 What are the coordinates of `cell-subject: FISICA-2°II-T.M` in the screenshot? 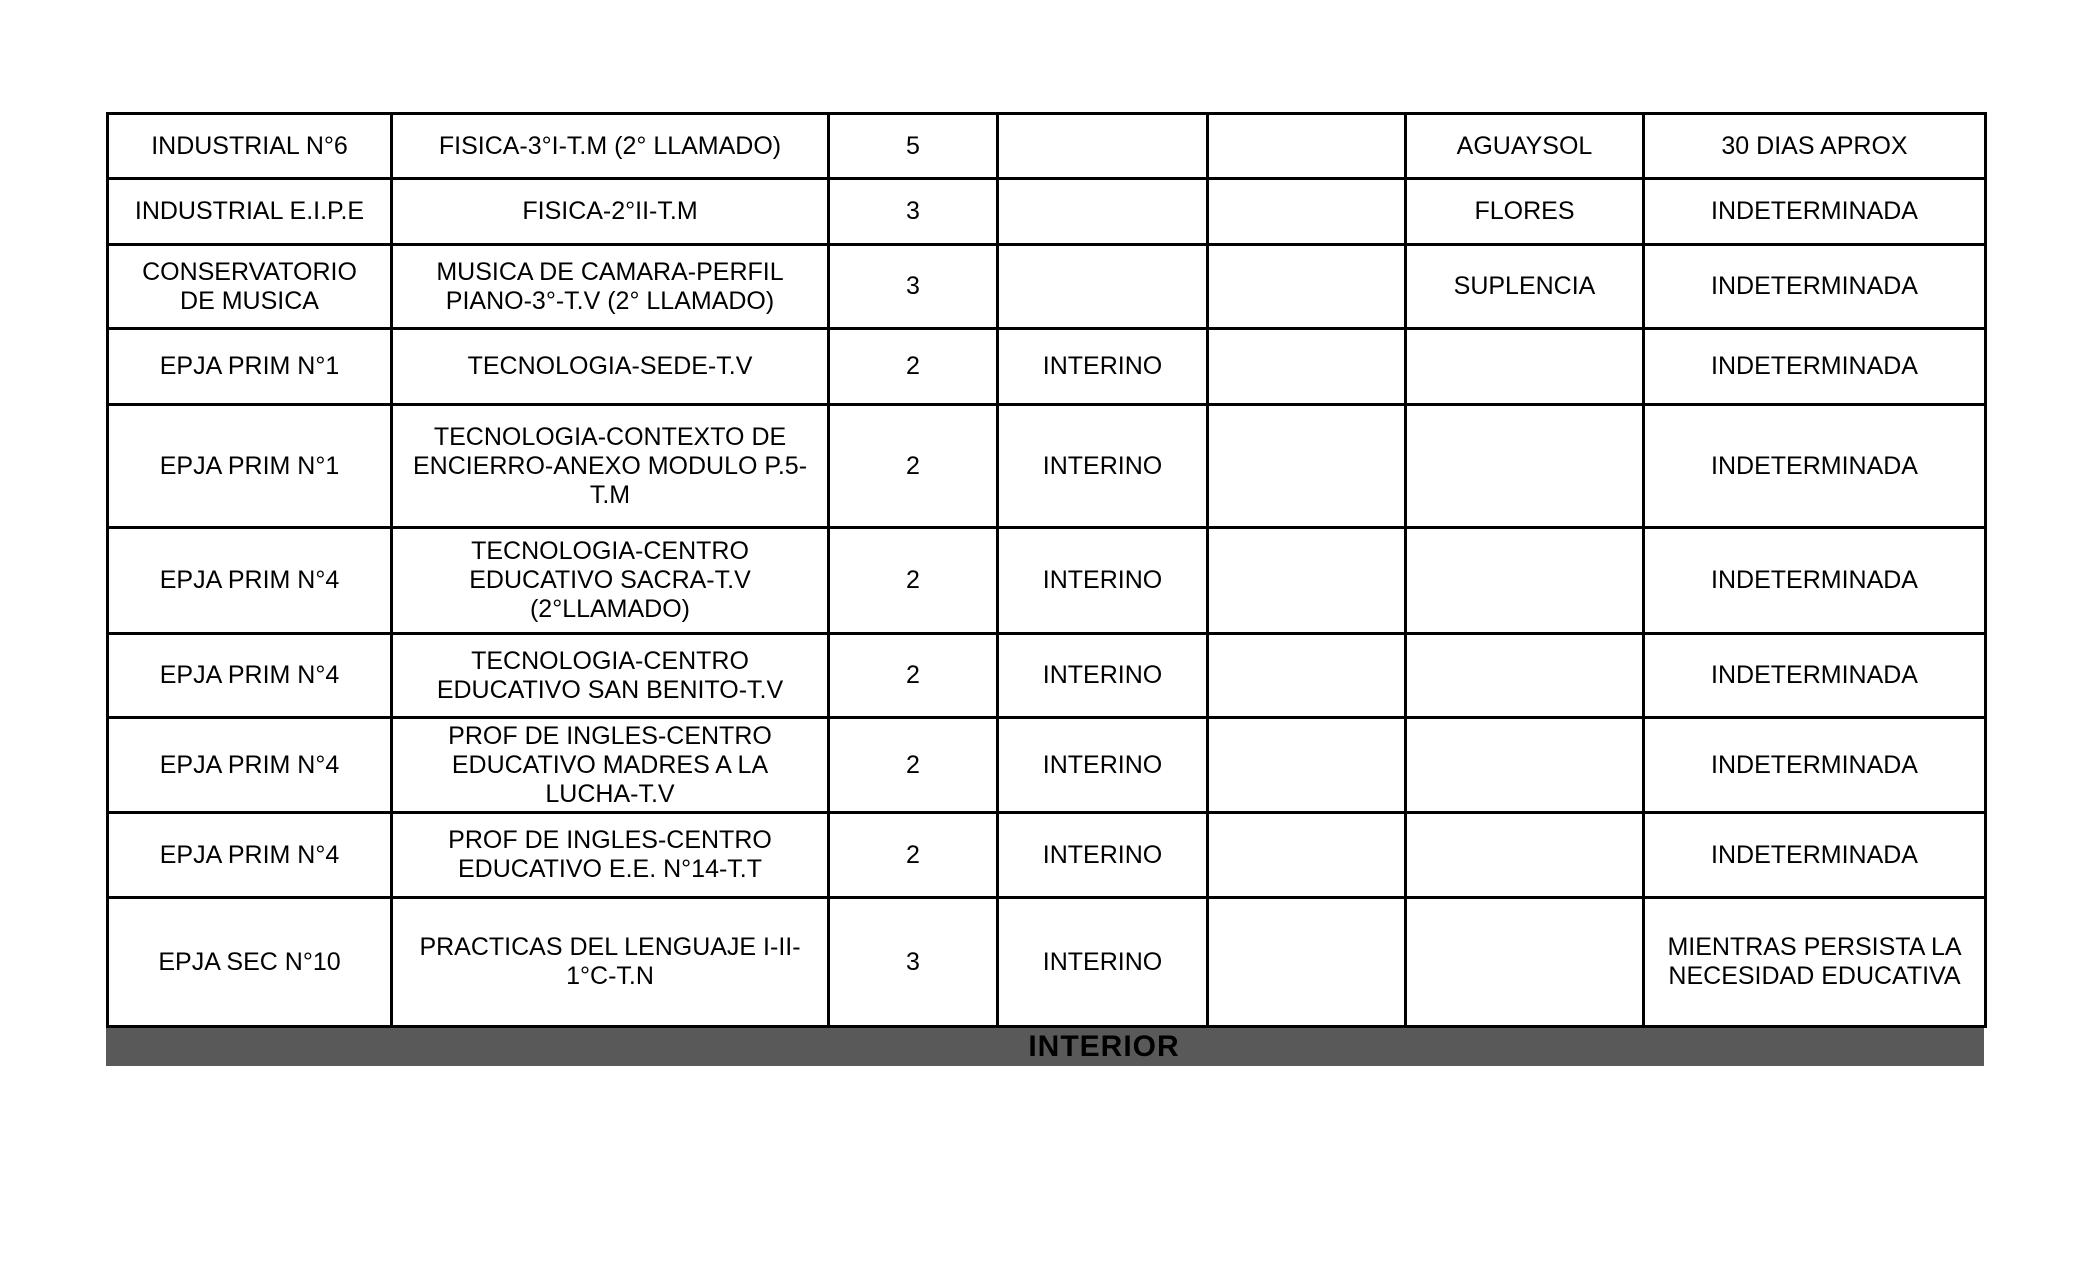 It's located at (610, 211).